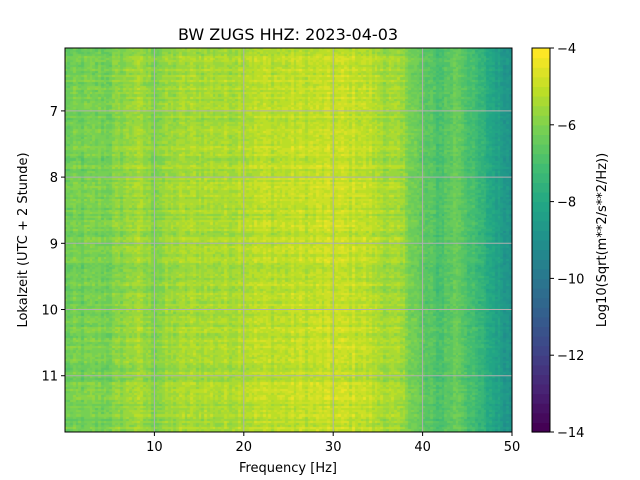 This screenshot has height=480, width=640. Describe the element at coordinates (570, 279) in the screenshot. I see `colorbar-tick-label: −10` at that location.